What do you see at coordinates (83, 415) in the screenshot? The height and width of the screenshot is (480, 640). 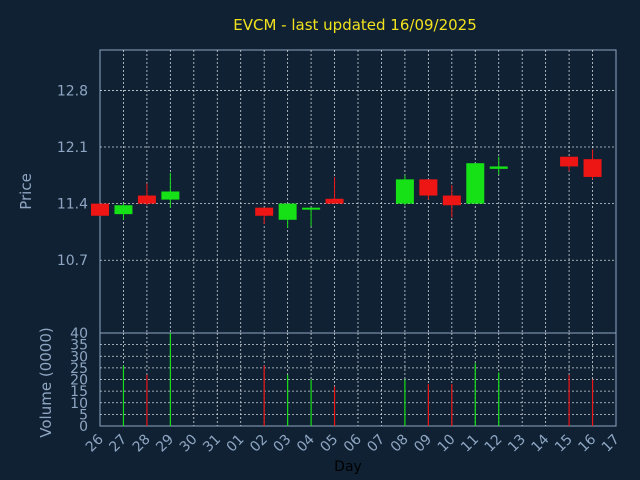 I see `volume-tick-label: 5` at bounding box center [83, 415].